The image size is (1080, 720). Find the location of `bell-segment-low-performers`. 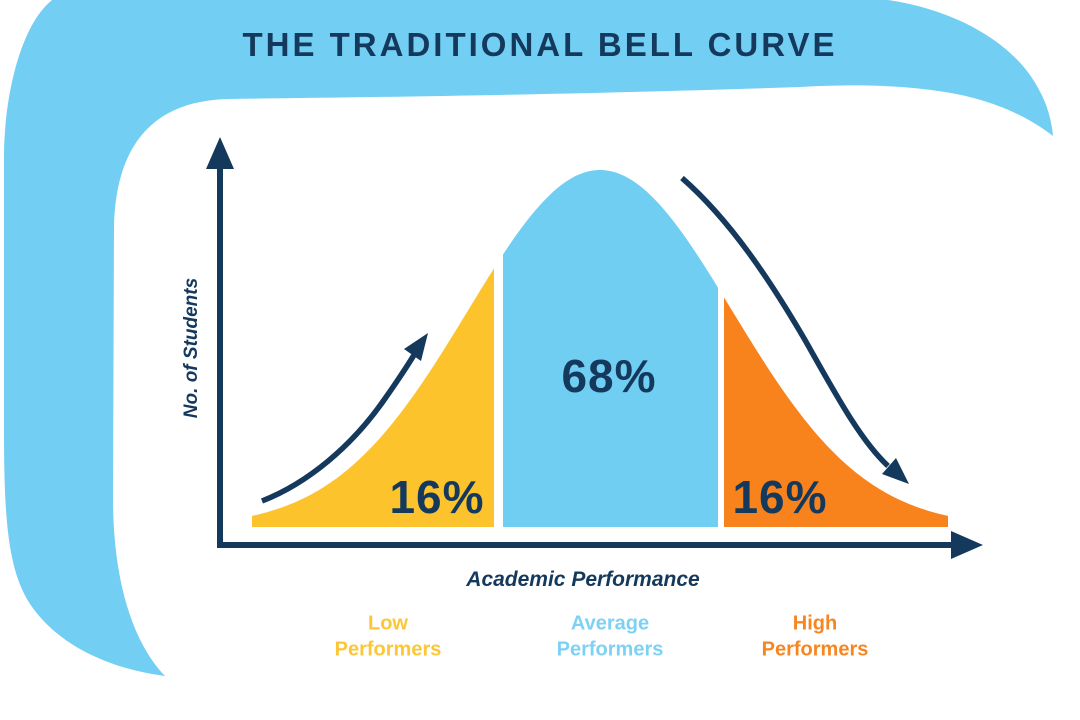

bell-segment-low-performers is located at coordinates (373, 397).